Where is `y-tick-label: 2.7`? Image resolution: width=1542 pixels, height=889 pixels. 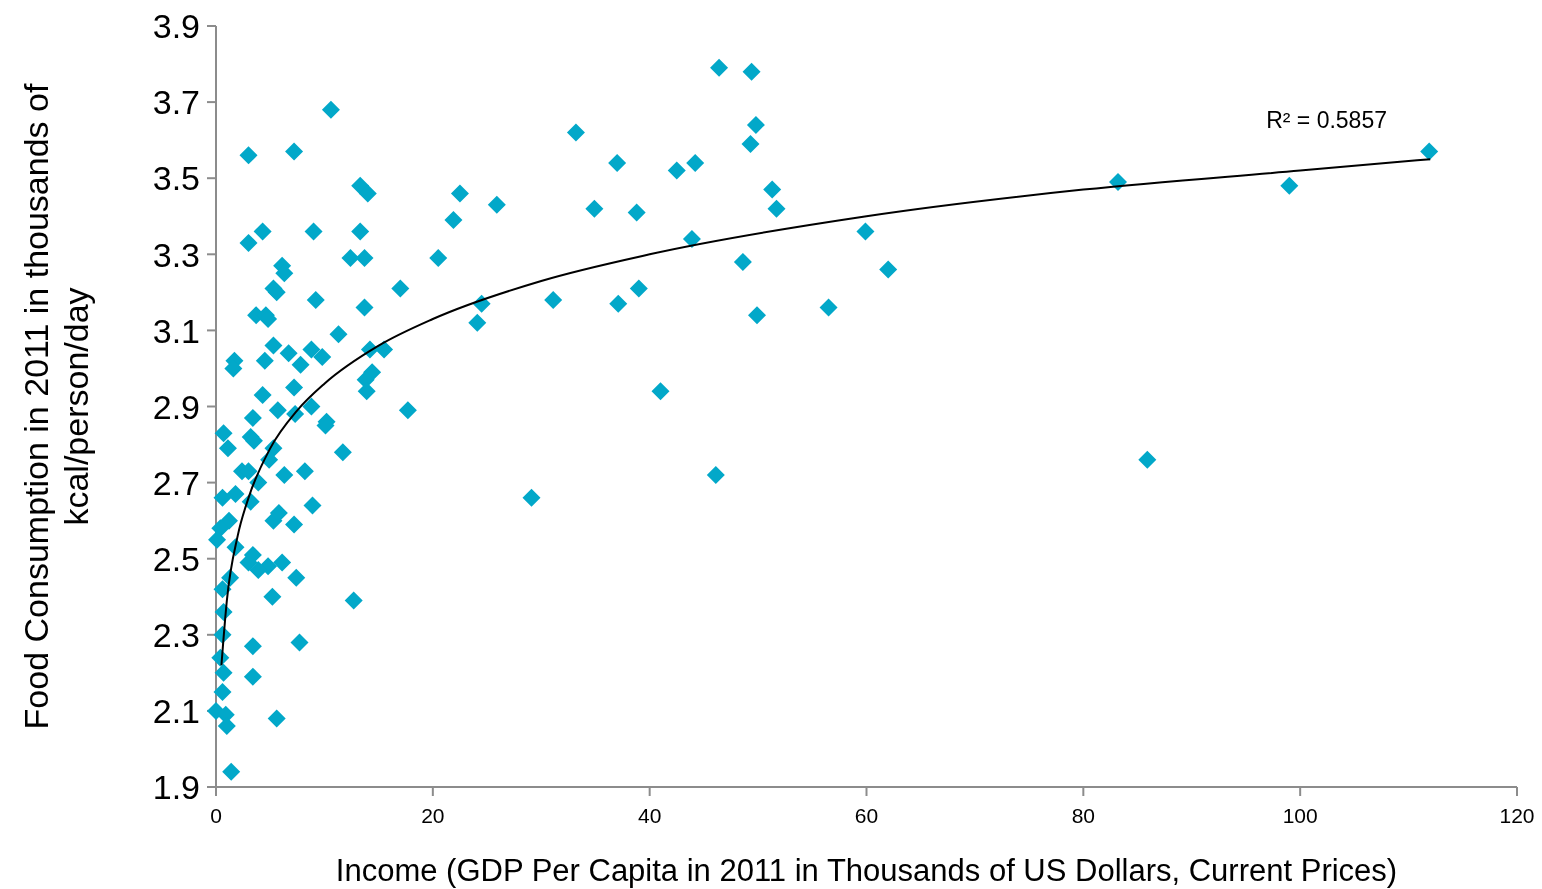
y-tick-label: 2.7 is located at coordinates (176, 482).